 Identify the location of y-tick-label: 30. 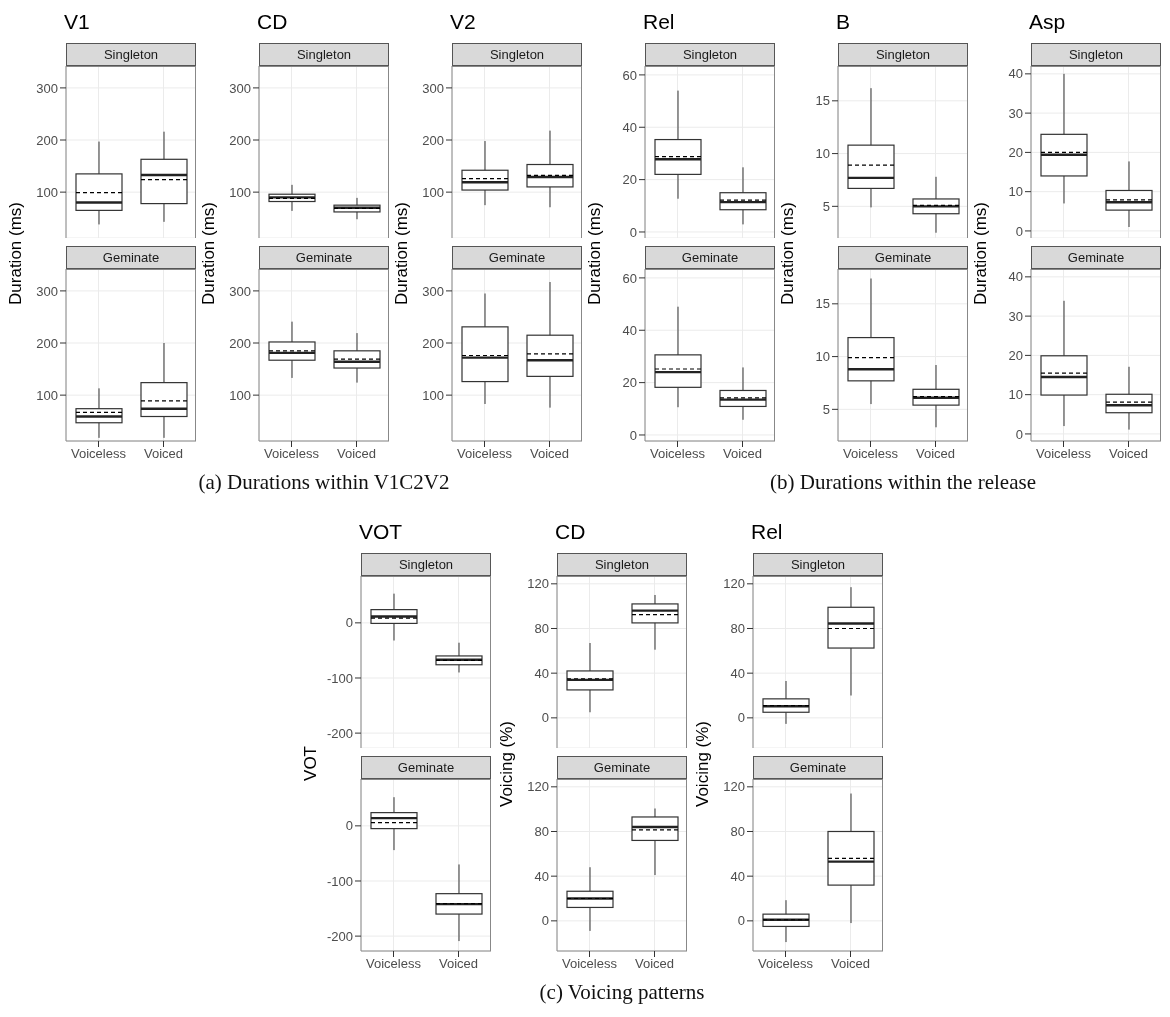
(1015, 113).